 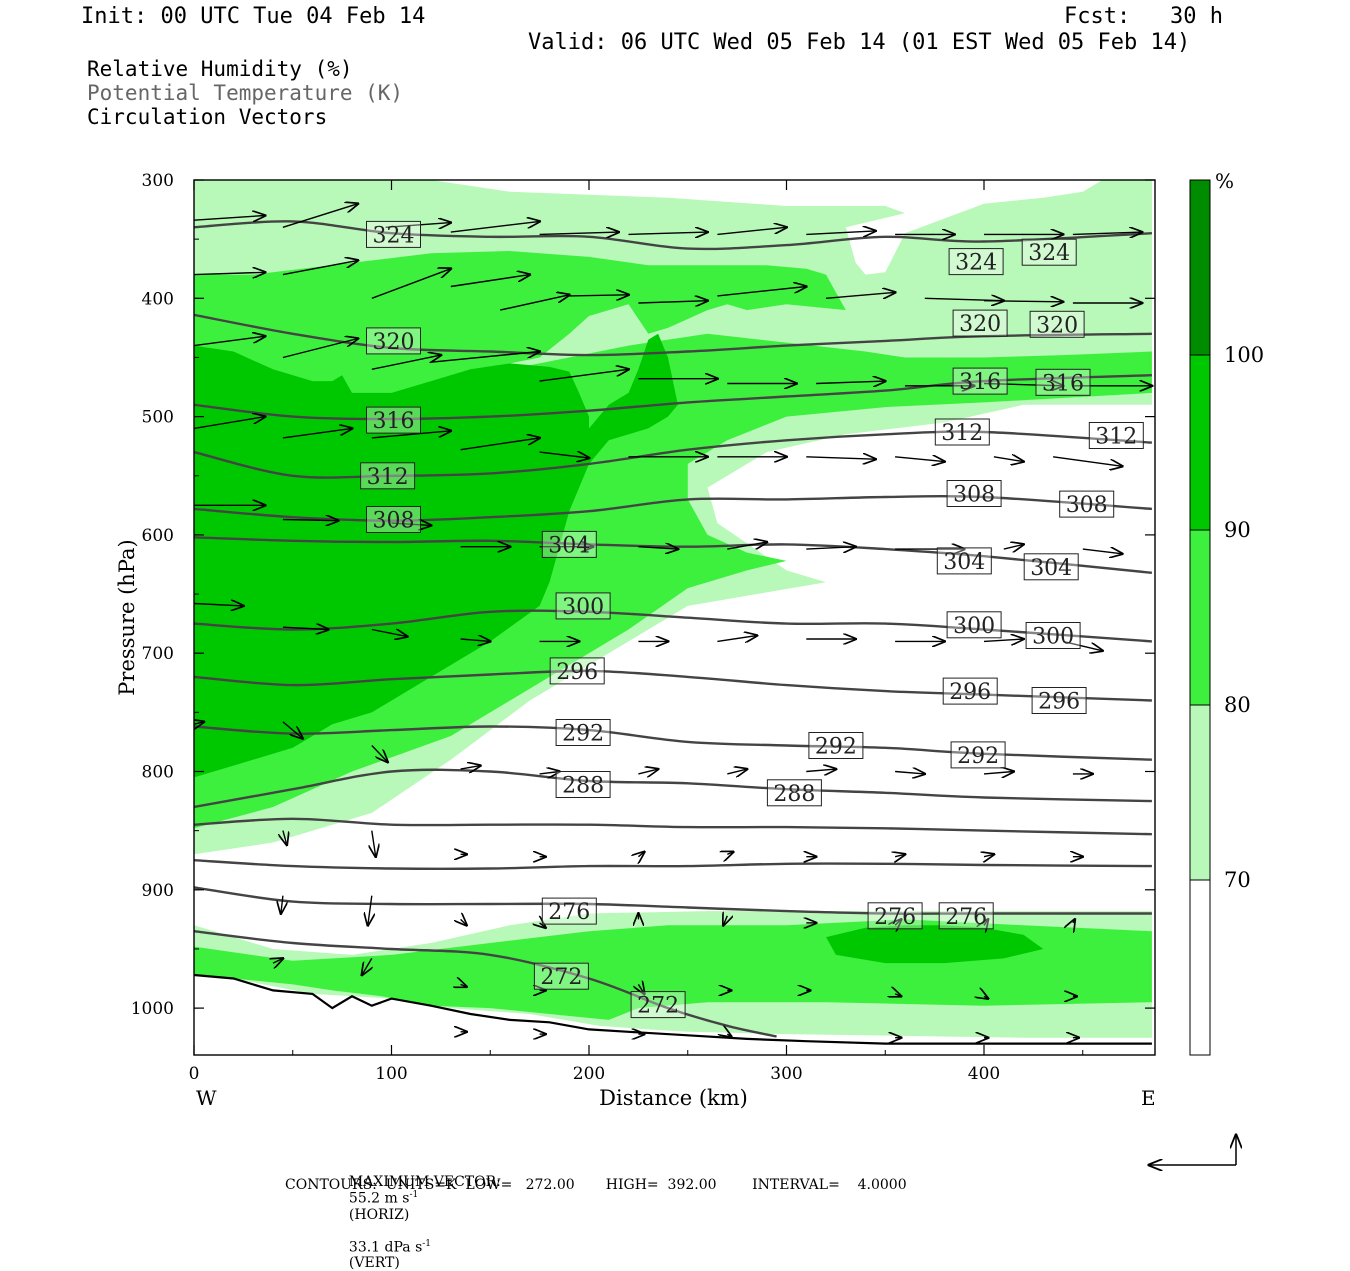 What do you see at coordinates (984, 1074) in the screenshot?
I see `x-tick-label: 400` at bounding box center [984, 1074].